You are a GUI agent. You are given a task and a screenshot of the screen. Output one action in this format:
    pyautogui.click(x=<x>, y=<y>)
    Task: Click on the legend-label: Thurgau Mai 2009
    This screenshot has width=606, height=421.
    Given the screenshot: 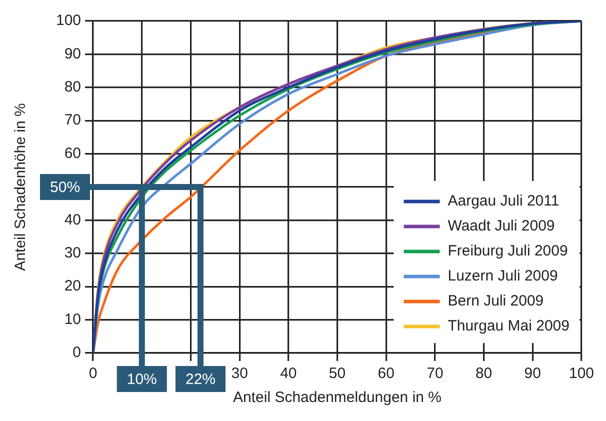 What is the action you would take?
    pyautogui.click(x=509, y=326)
    